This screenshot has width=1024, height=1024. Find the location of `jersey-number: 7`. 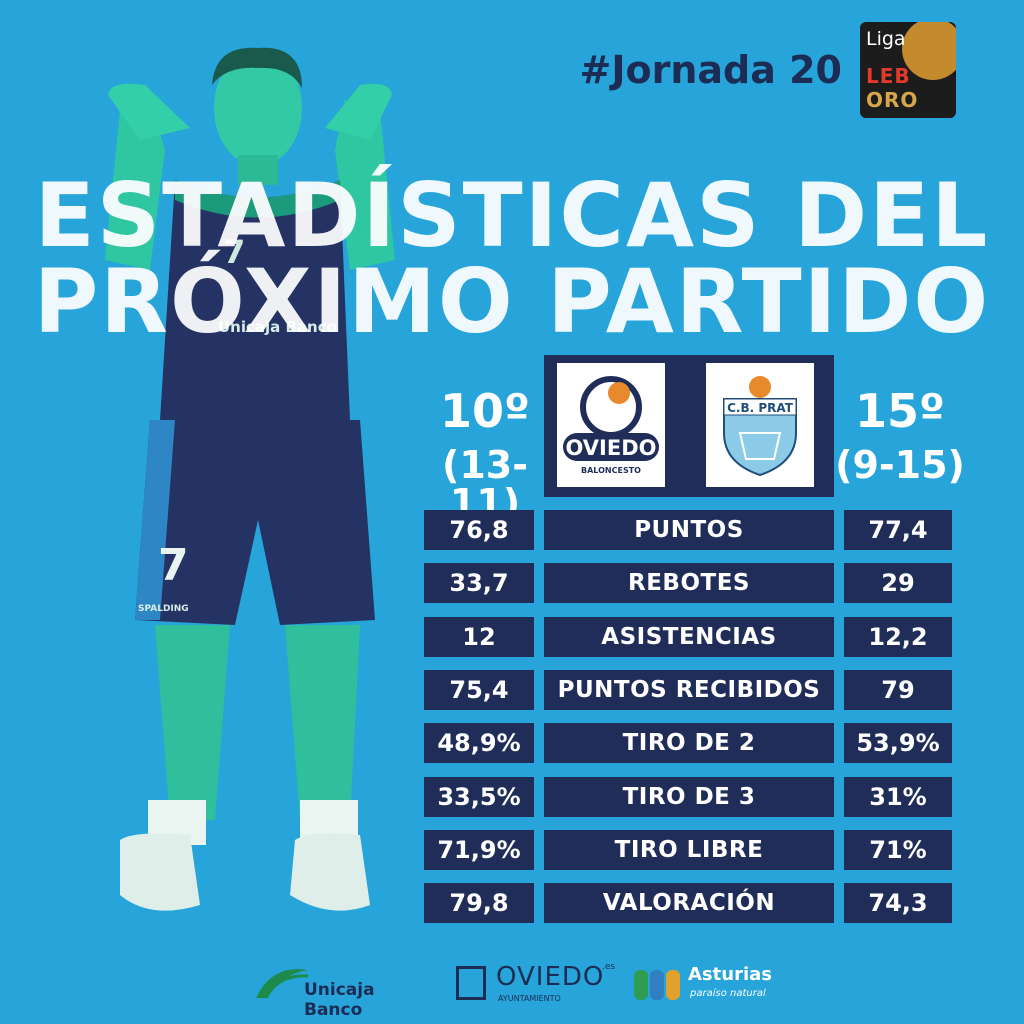

jersey-number: 7 is located at coordinates (234, 252).